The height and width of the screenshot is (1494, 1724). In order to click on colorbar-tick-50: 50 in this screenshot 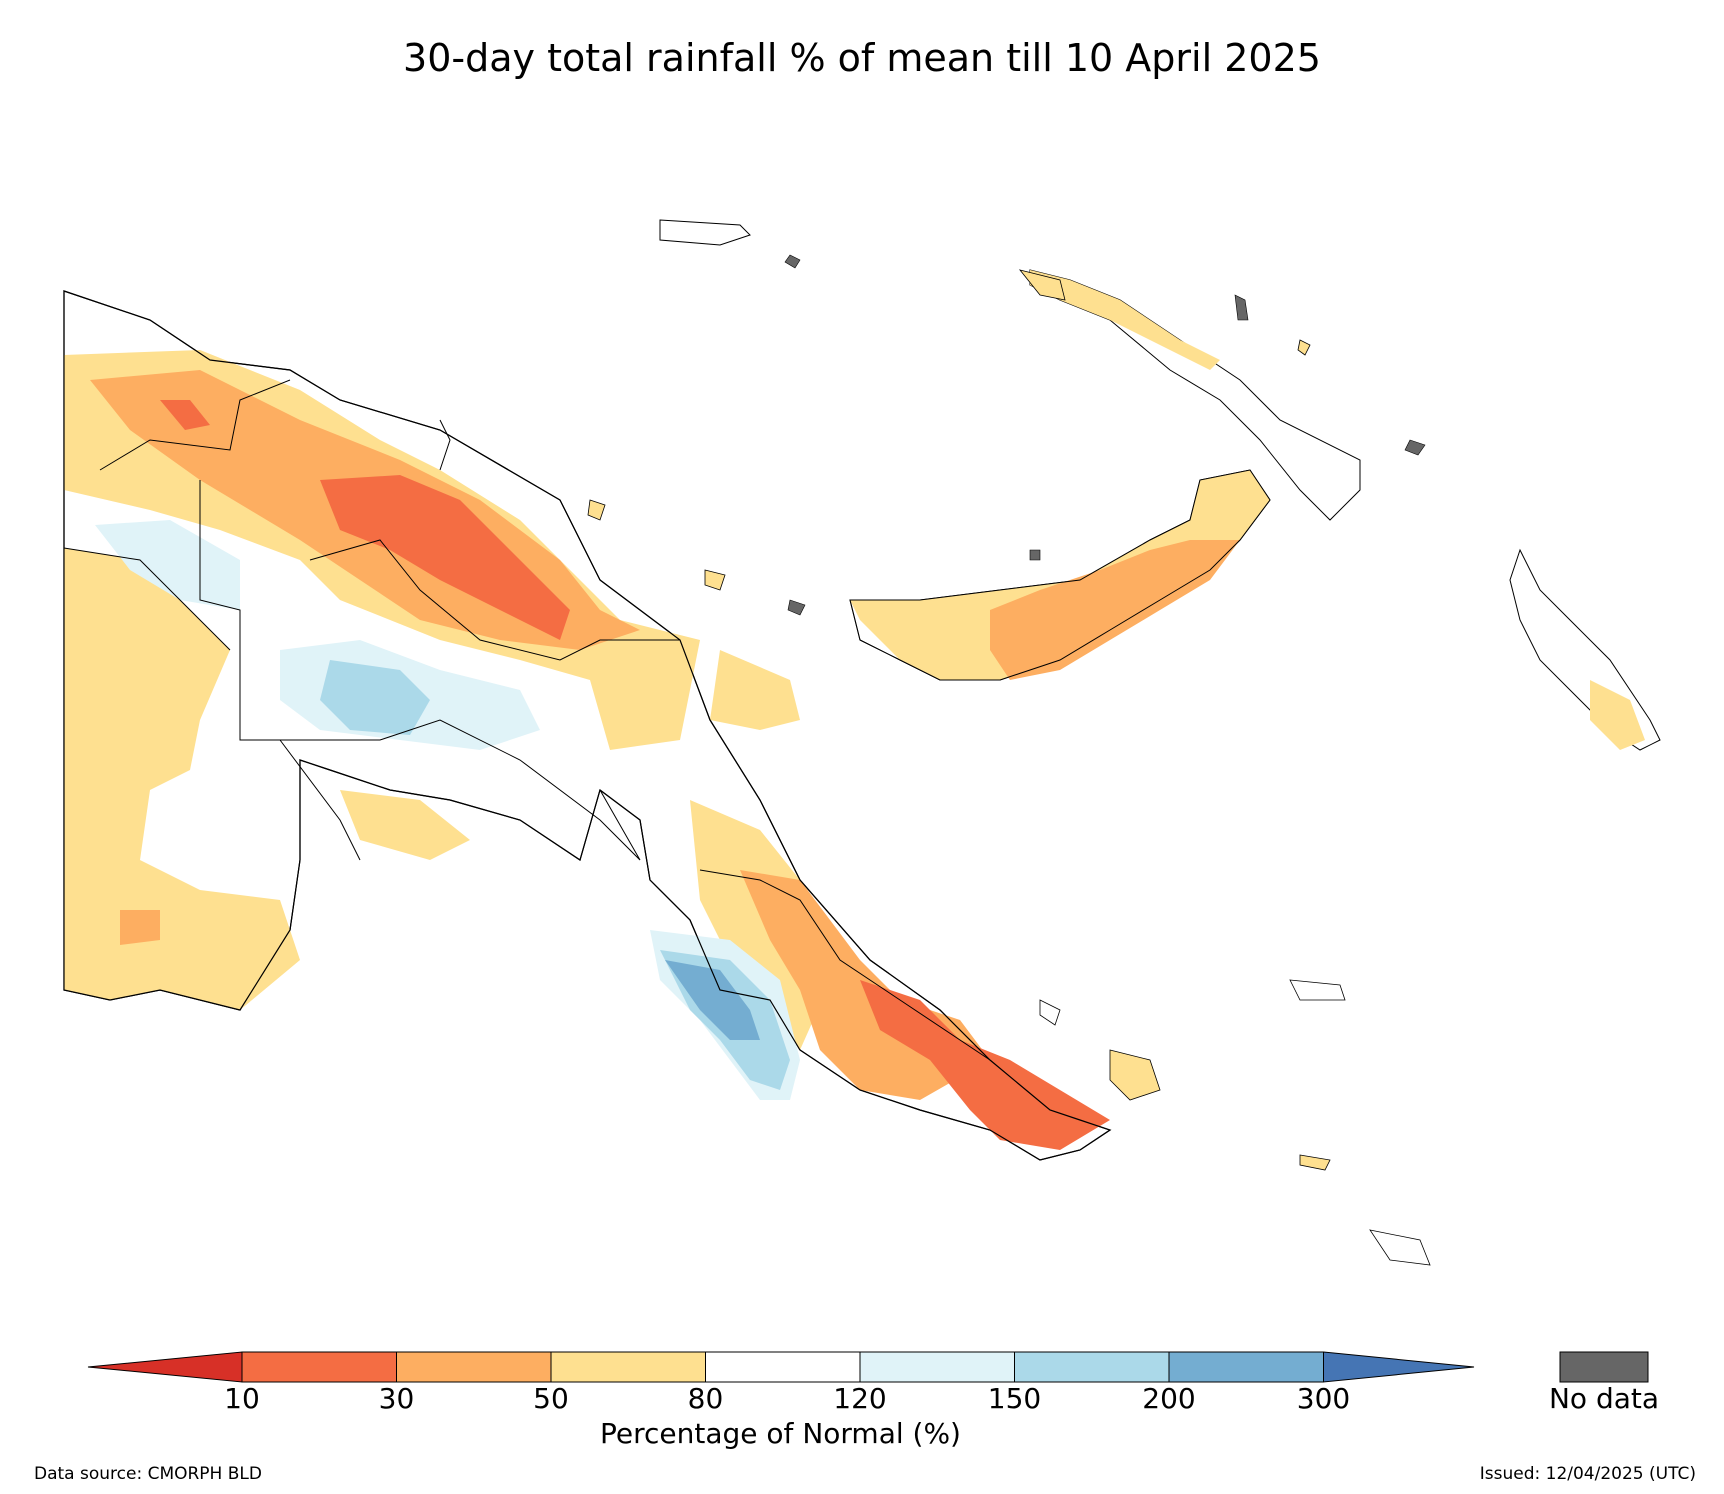, I will do `click(551, 1398)`.